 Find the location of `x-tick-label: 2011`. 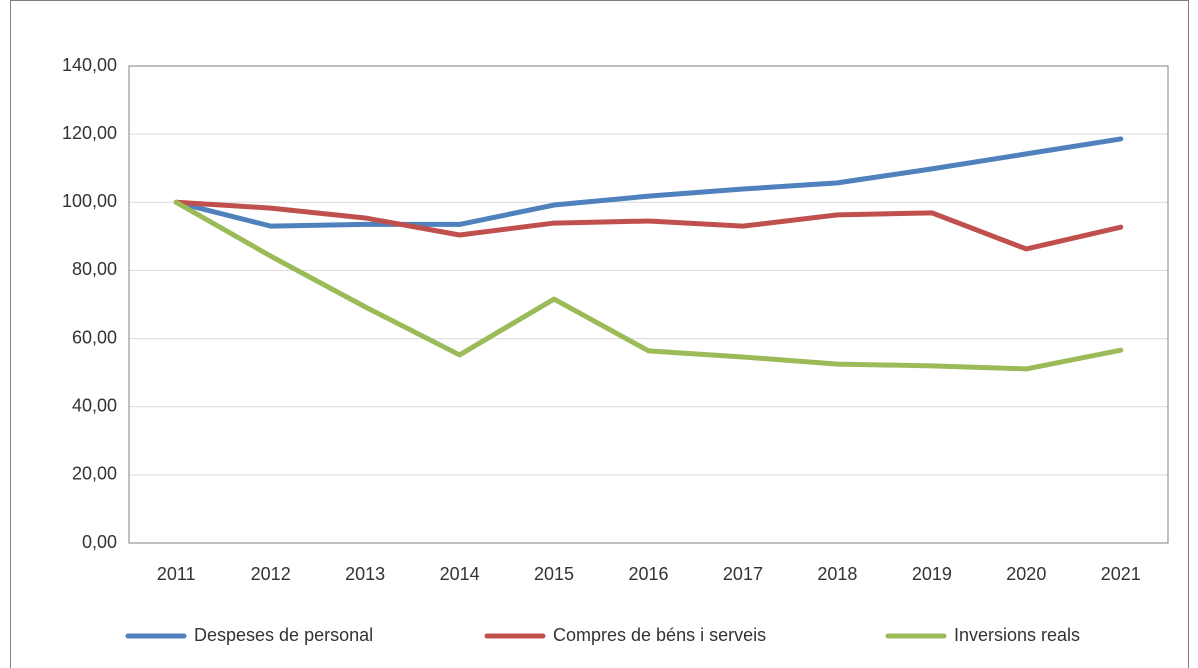

x-tick-label: 2011 is located at coordinates (176, 574).